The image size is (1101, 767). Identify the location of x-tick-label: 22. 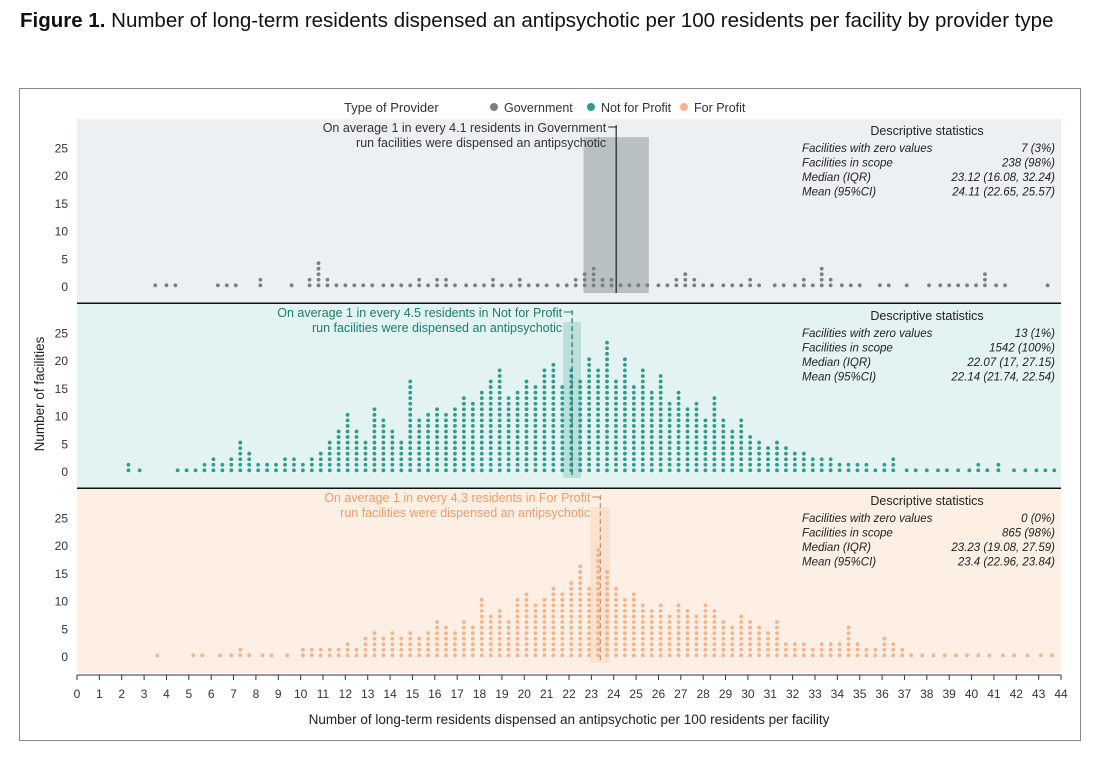
(569, 694).